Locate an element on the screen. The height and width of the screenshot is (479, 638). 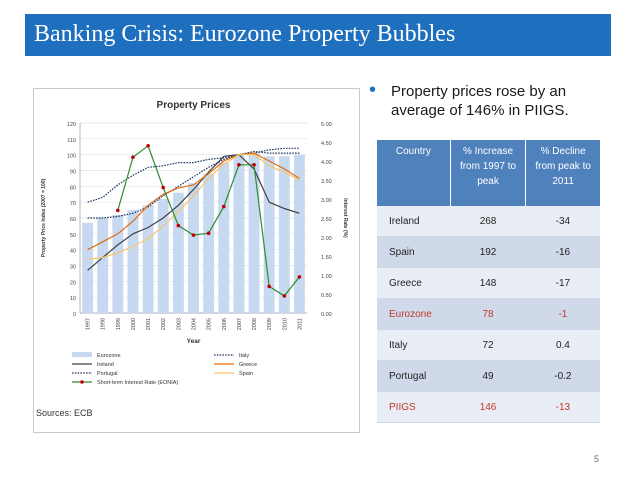
legend-marker is located at coordinates (82, 382).